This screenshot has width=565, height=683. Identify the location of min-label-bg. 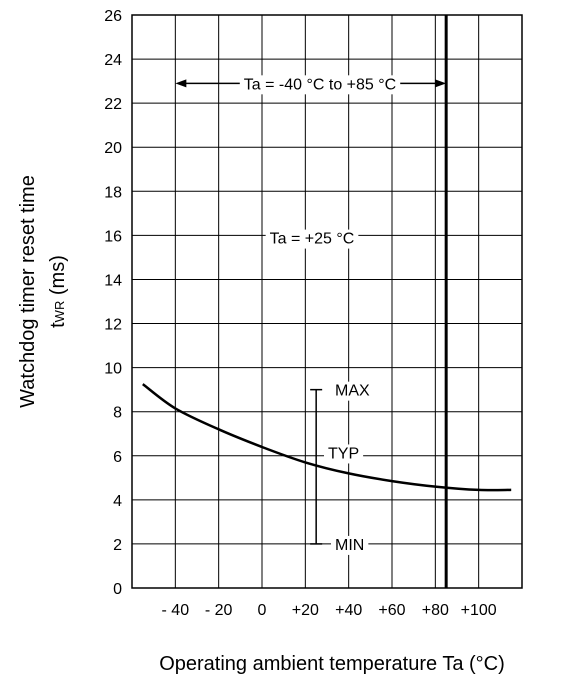
(350, 545).